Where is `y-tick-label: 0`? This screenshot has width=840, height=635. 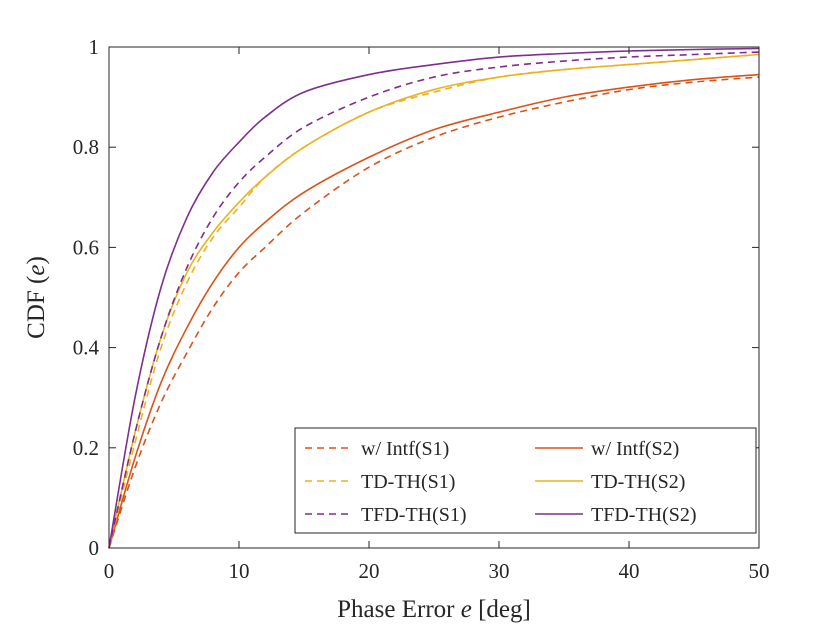 y-tick-label: 0 is located at coordinates (94, 548).